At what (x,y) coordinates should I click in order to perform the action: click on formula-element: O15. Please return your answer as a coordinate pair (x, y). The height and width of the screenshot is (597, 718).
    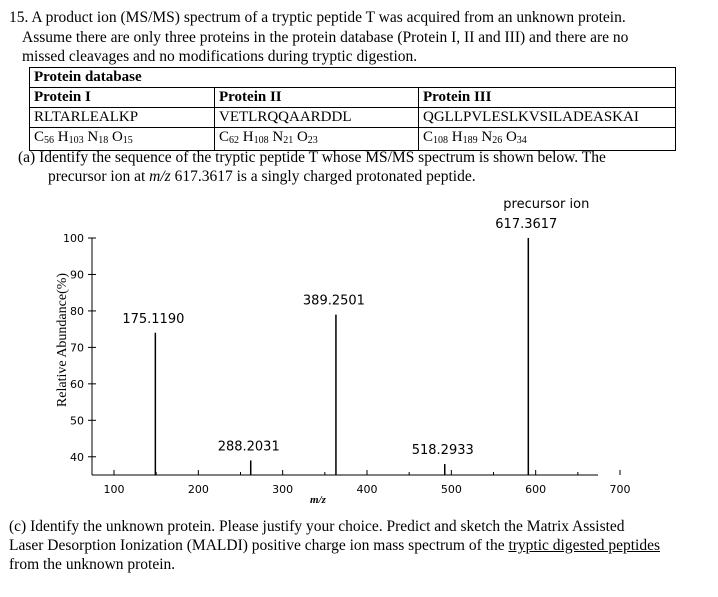
    Looking at the image, I should click on (122, 137).